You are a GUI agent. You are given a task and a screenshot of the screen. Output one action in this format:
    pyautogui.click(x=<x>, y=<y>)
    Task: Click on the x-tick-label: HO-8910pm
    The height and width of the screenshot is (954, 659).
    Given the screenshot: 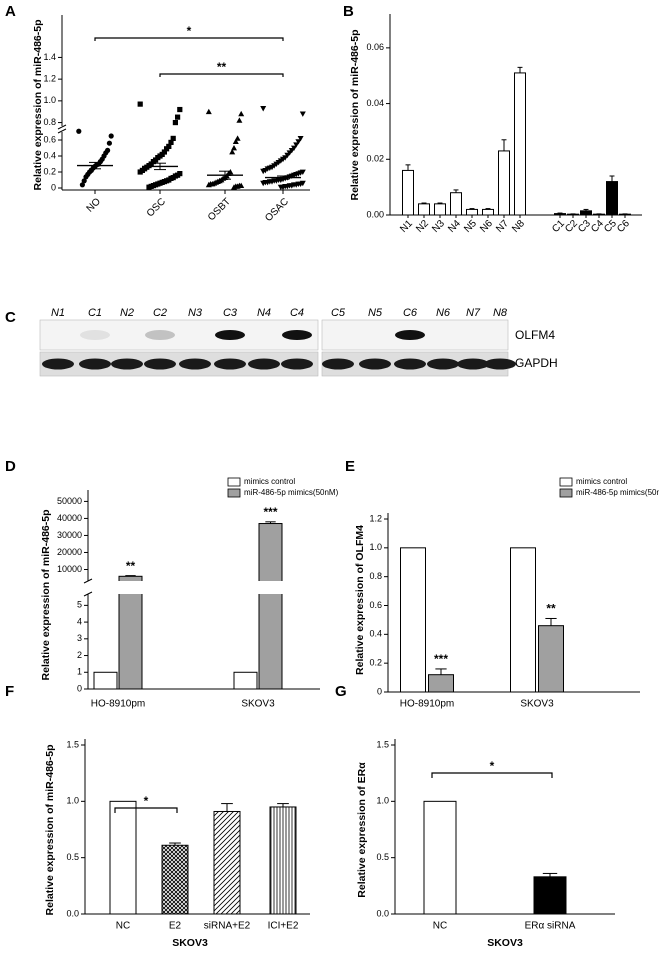 What is the action you would take?
    pyautogui.click(x=118, y=704)
    